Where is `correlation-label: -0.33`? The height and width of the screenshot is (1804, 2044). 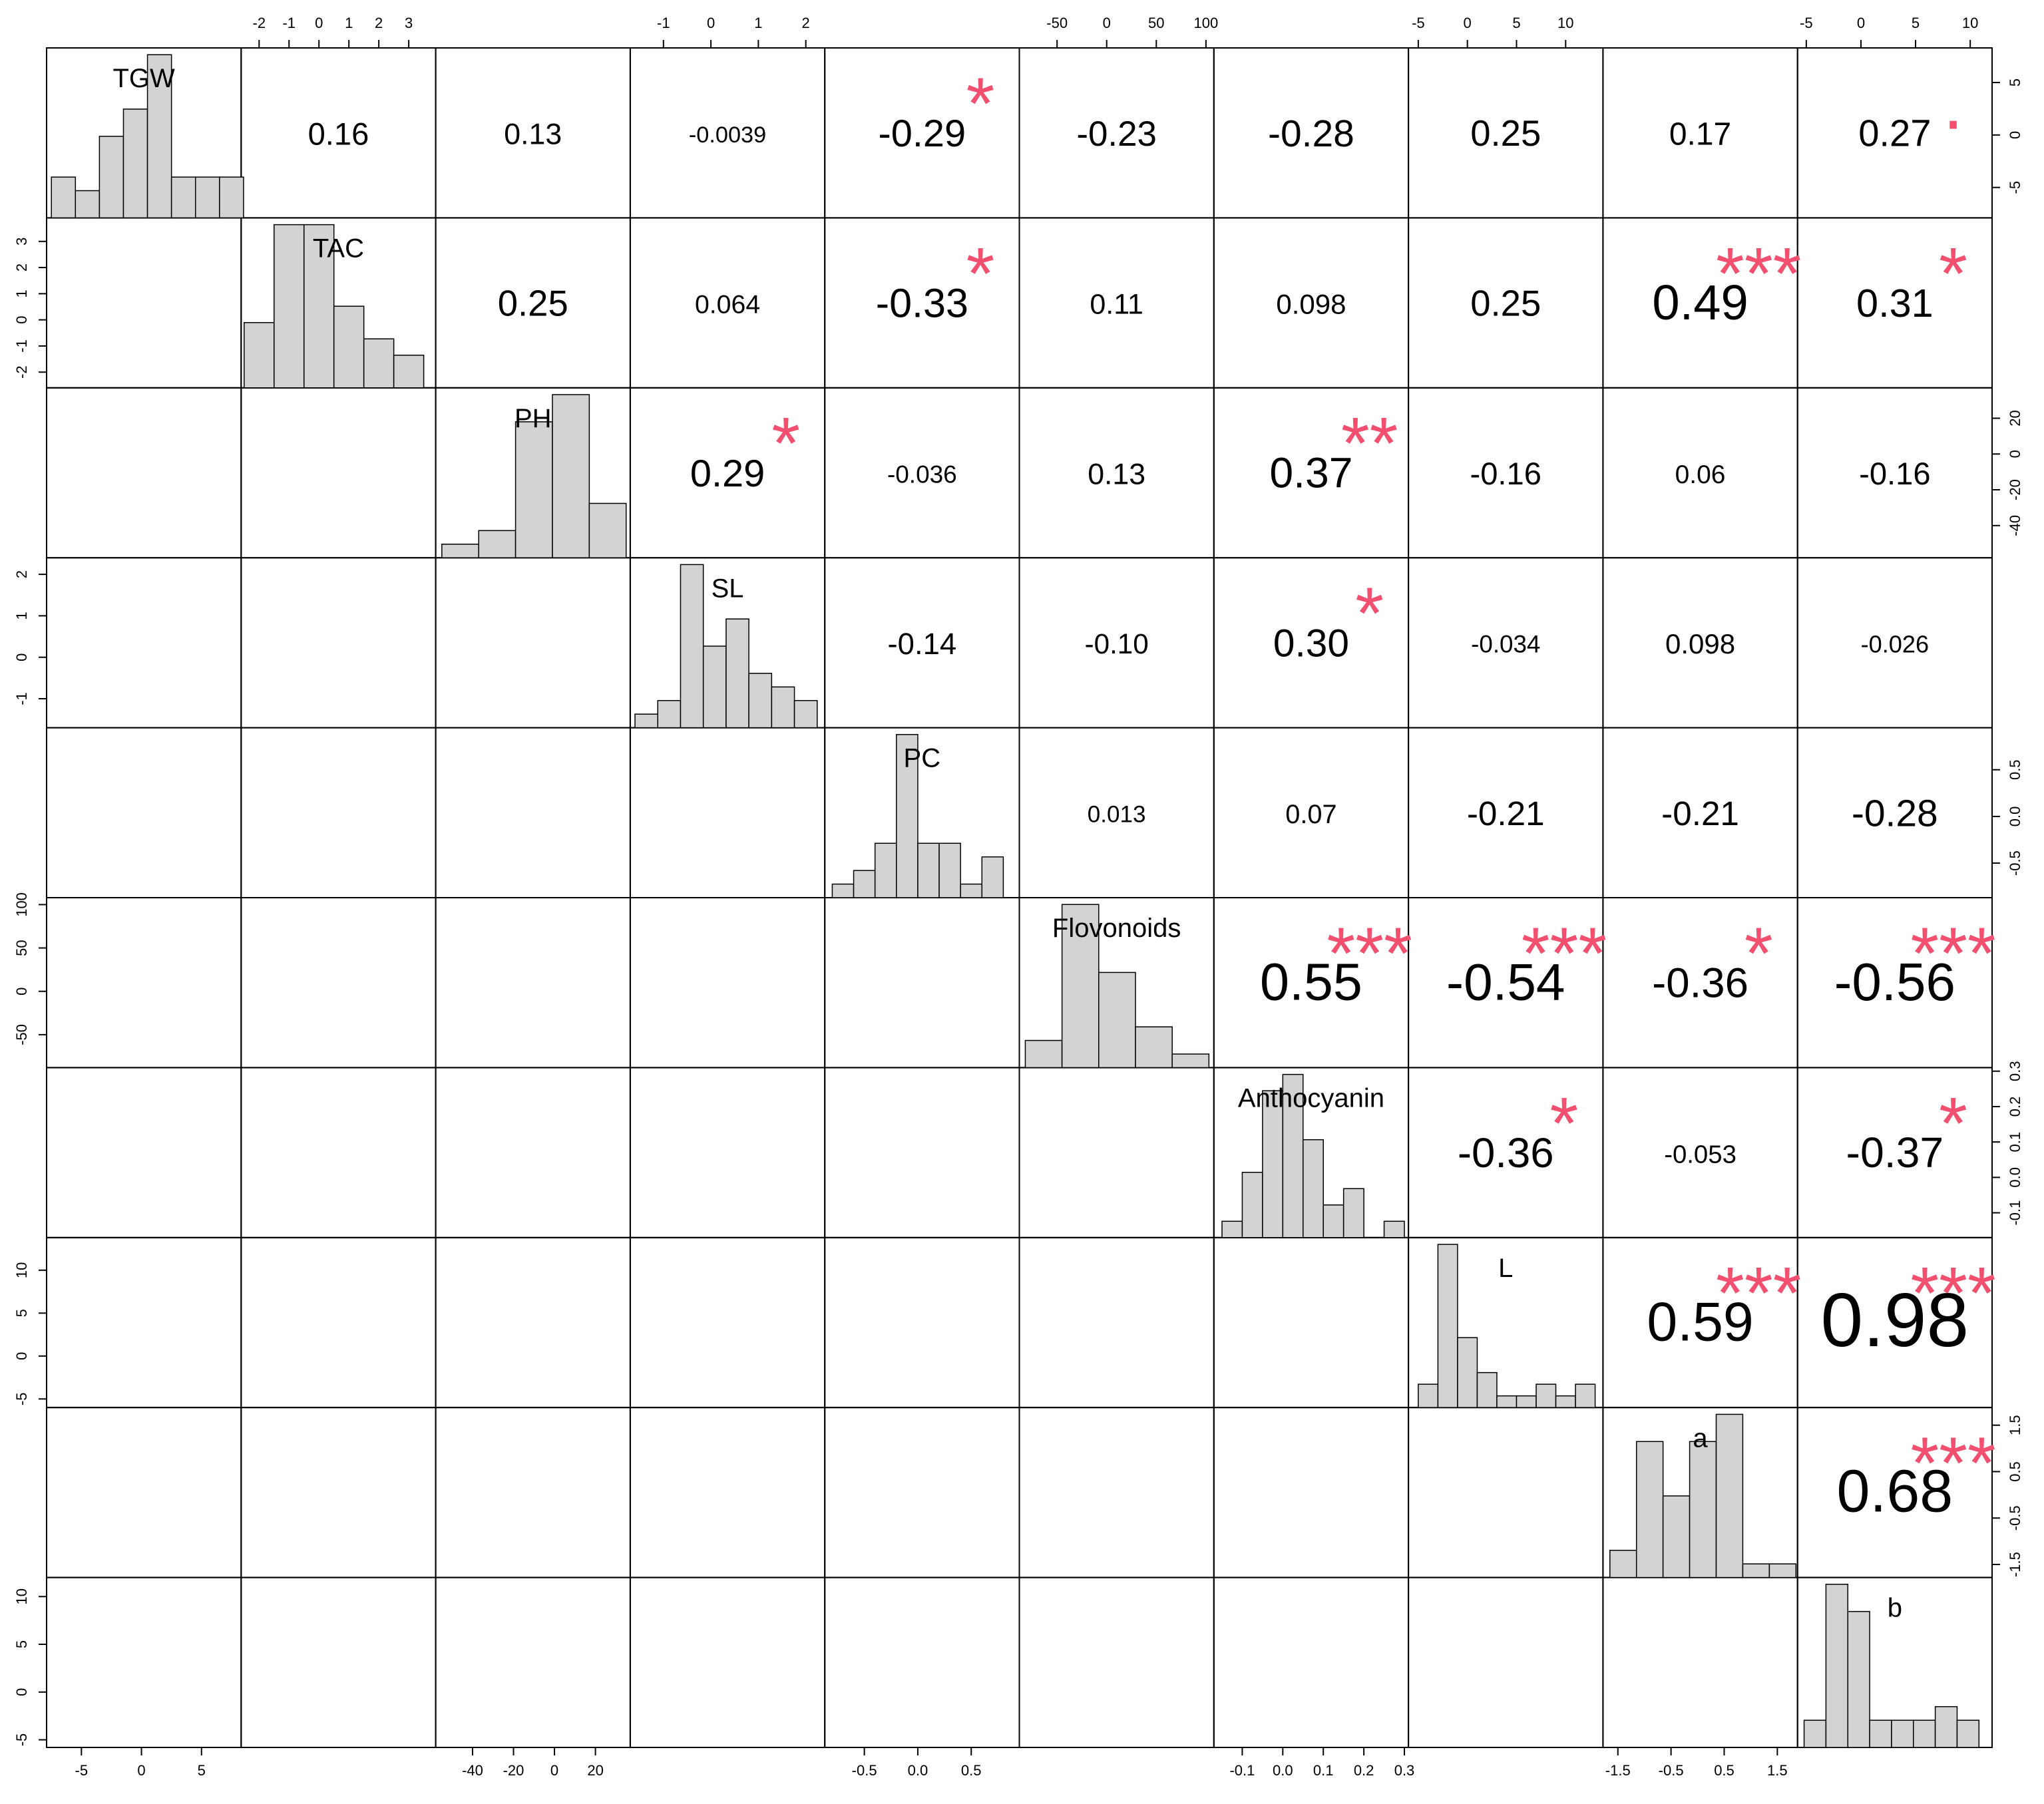
correlation-label: -0.33 is located at coordinates (922, 302).